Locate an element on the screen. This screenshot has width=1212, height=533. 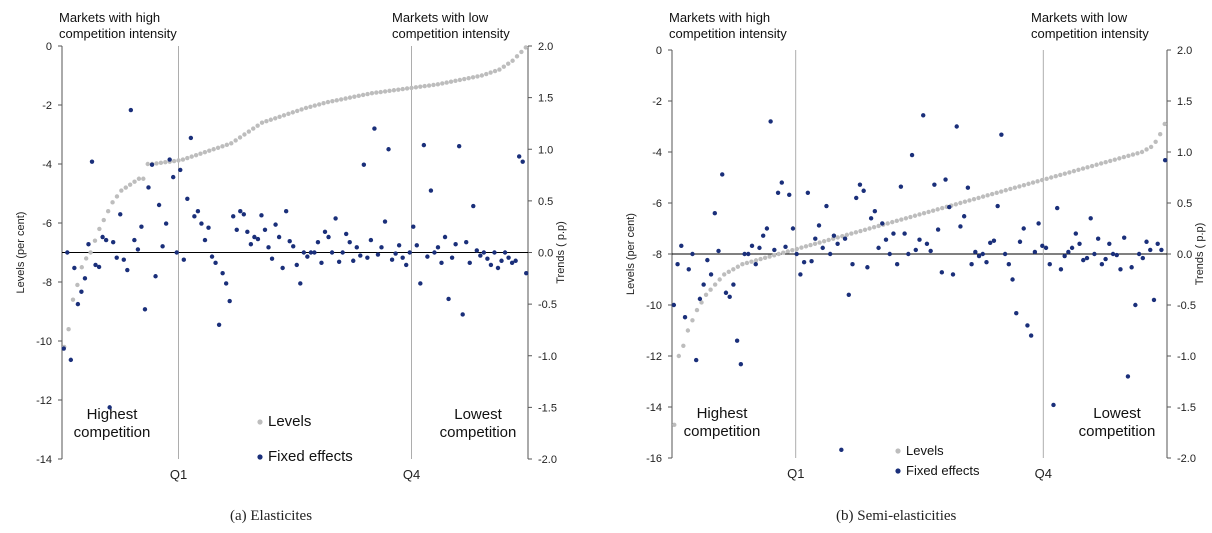
left-tick-label: -2 is located at coordinates (47, 106).